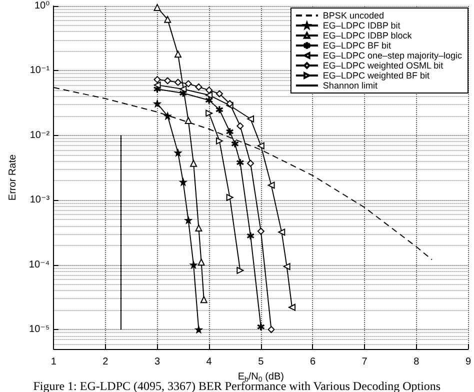 The height and width of the screenshot is (392, 474). Describe the element at coordinates (157, 362) in the screenshot. I see `x-tick-label: 3` at that location.